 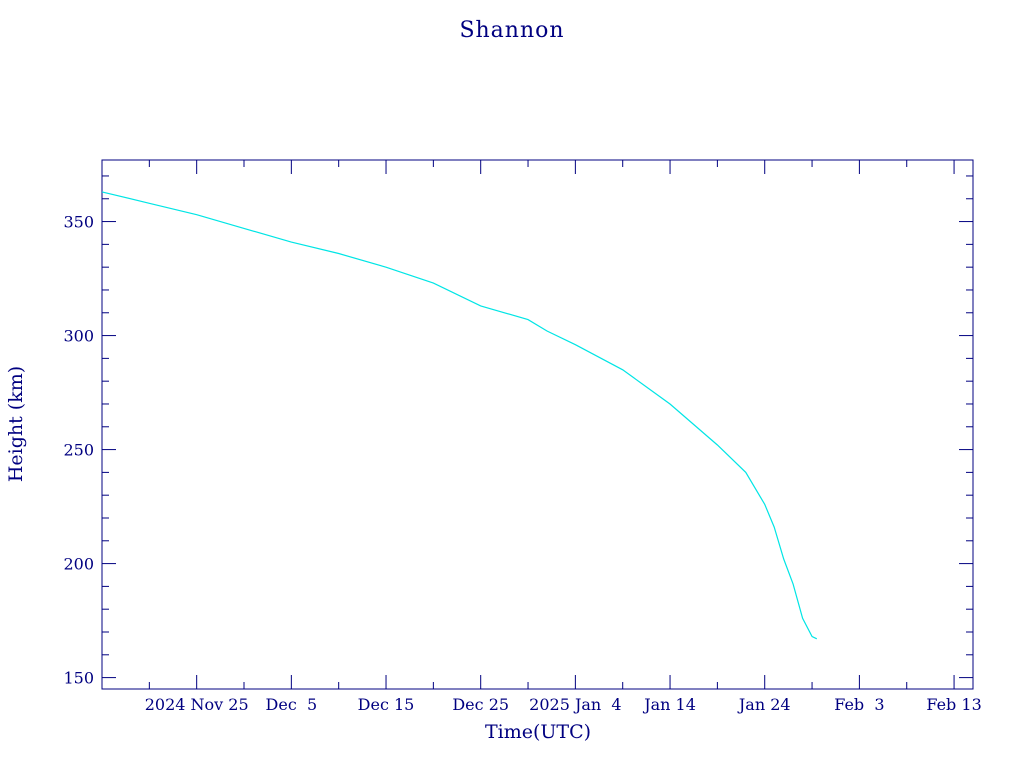 I want to click on x-tick-label: Jan 14, so click(x=669, y=704).